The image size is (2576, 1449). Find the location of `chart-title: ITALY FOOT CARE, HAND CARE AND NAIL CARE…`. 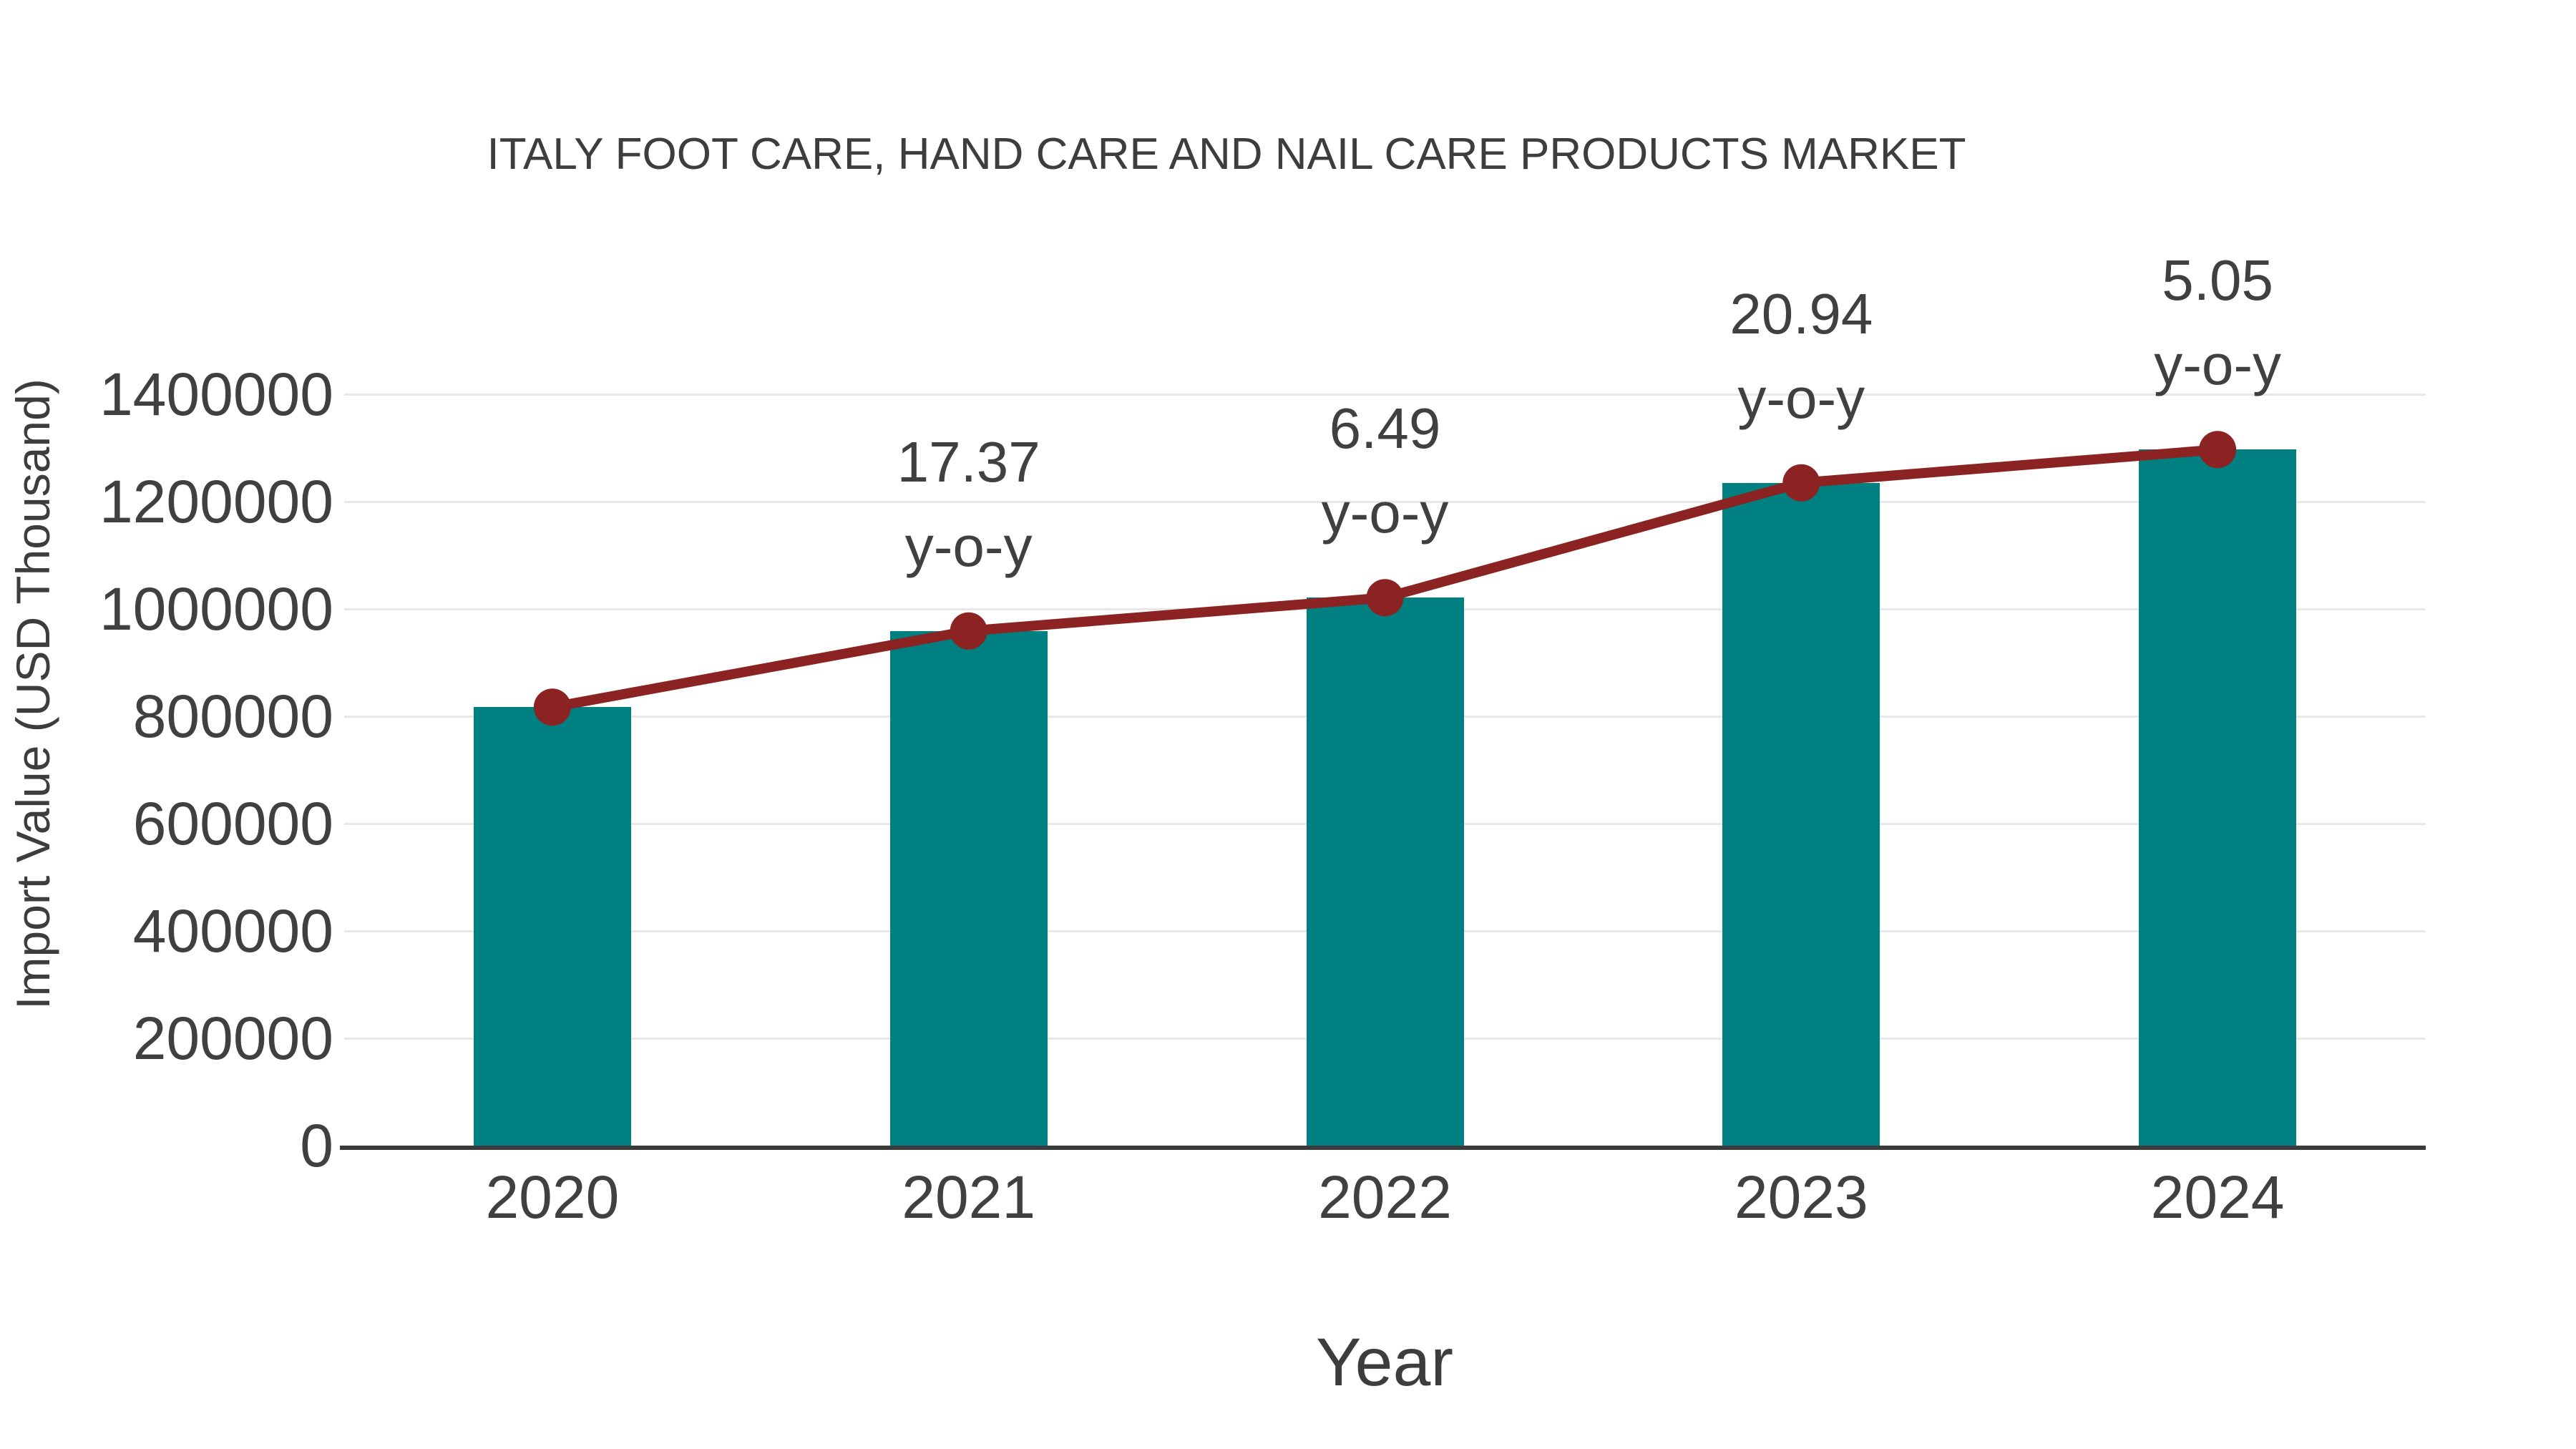

chart-title: ITALY FOOT CARE, HAND CARE AND NAIL CARE… is located at coordinates (1226, 154).